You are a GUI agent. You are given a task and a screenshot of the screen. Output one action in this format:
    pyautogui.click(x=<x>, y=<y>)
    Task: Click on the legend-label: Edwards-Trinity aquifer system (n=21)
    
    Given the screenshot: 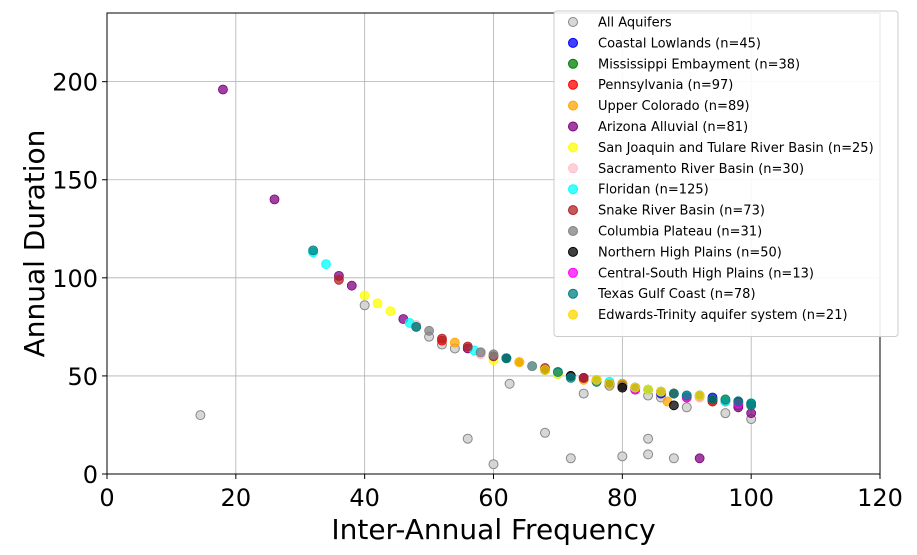 What is the action you would take?
    pyautogui.click(x=723, y=315)
    